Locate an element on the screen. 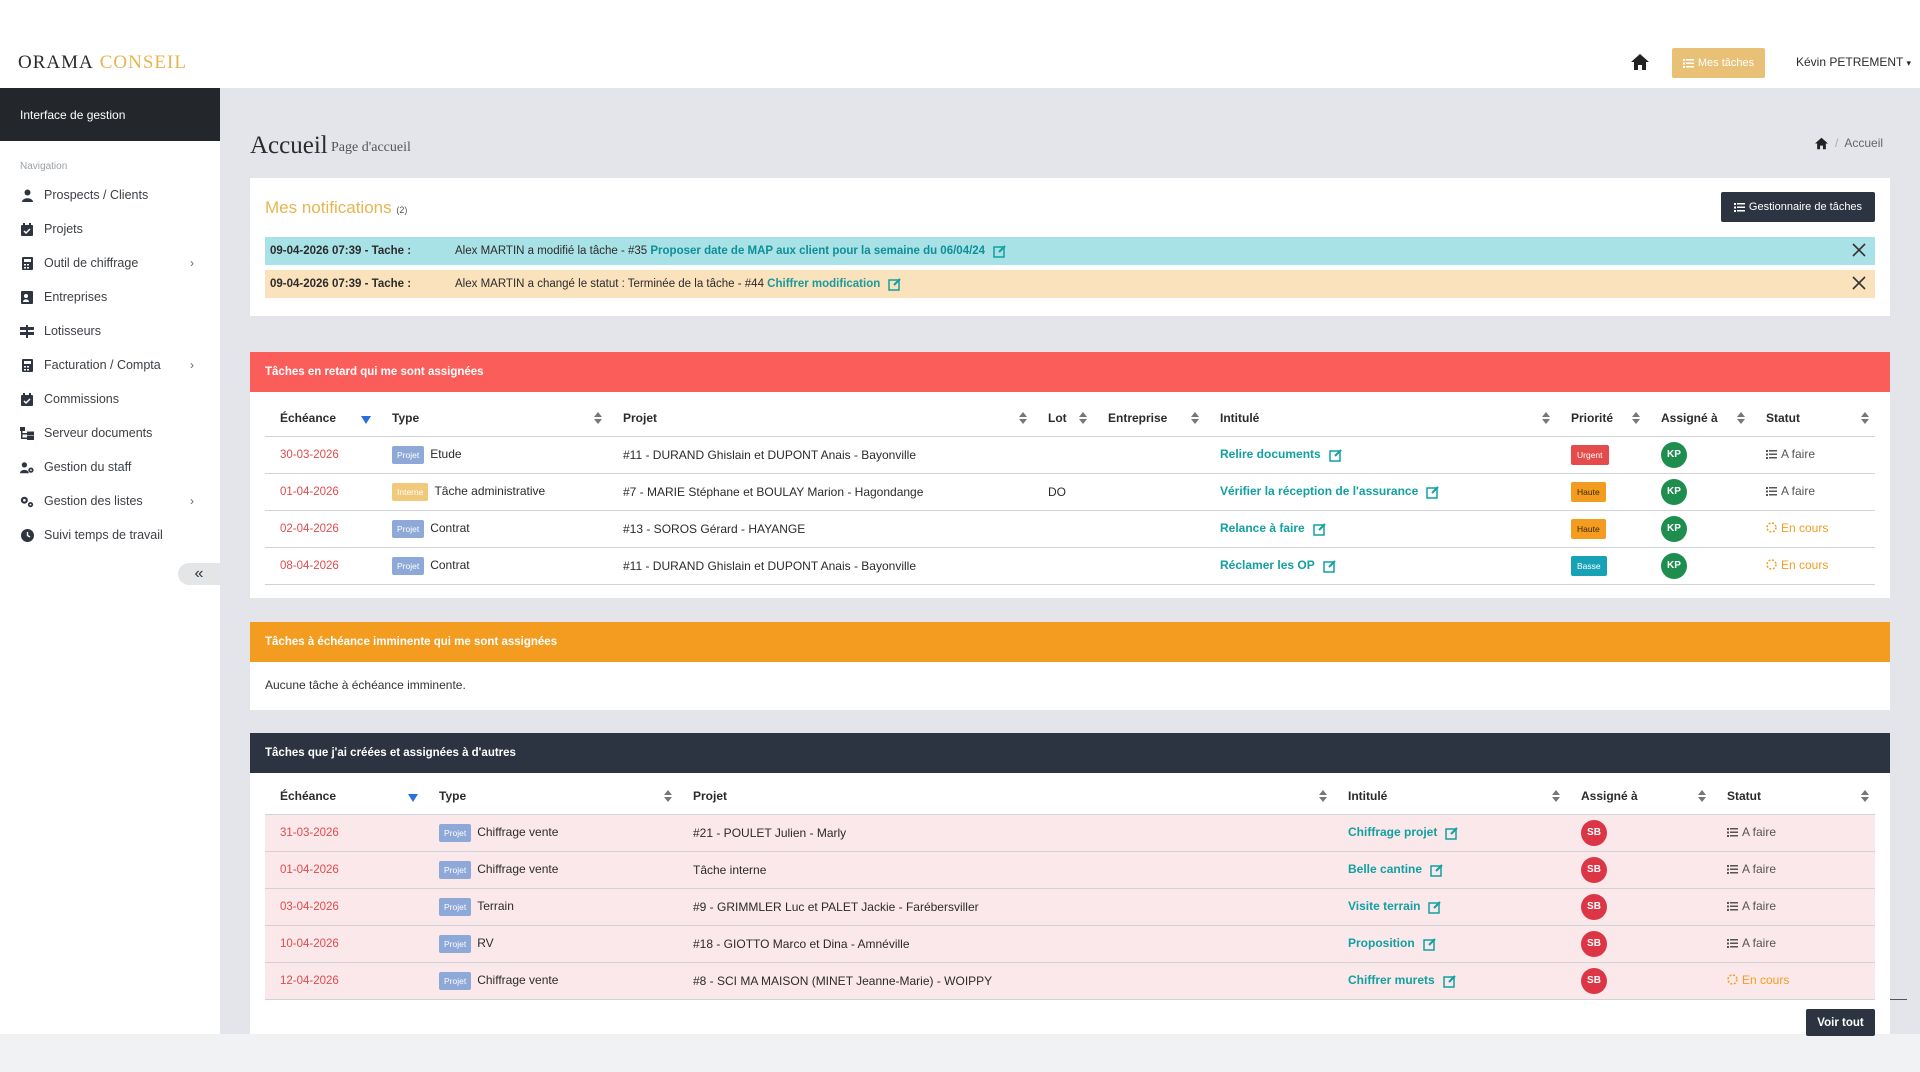 The width and height of the screenshot is (1920, 1072). column-header-lot: Lot is located at coordinates (1063, 418).